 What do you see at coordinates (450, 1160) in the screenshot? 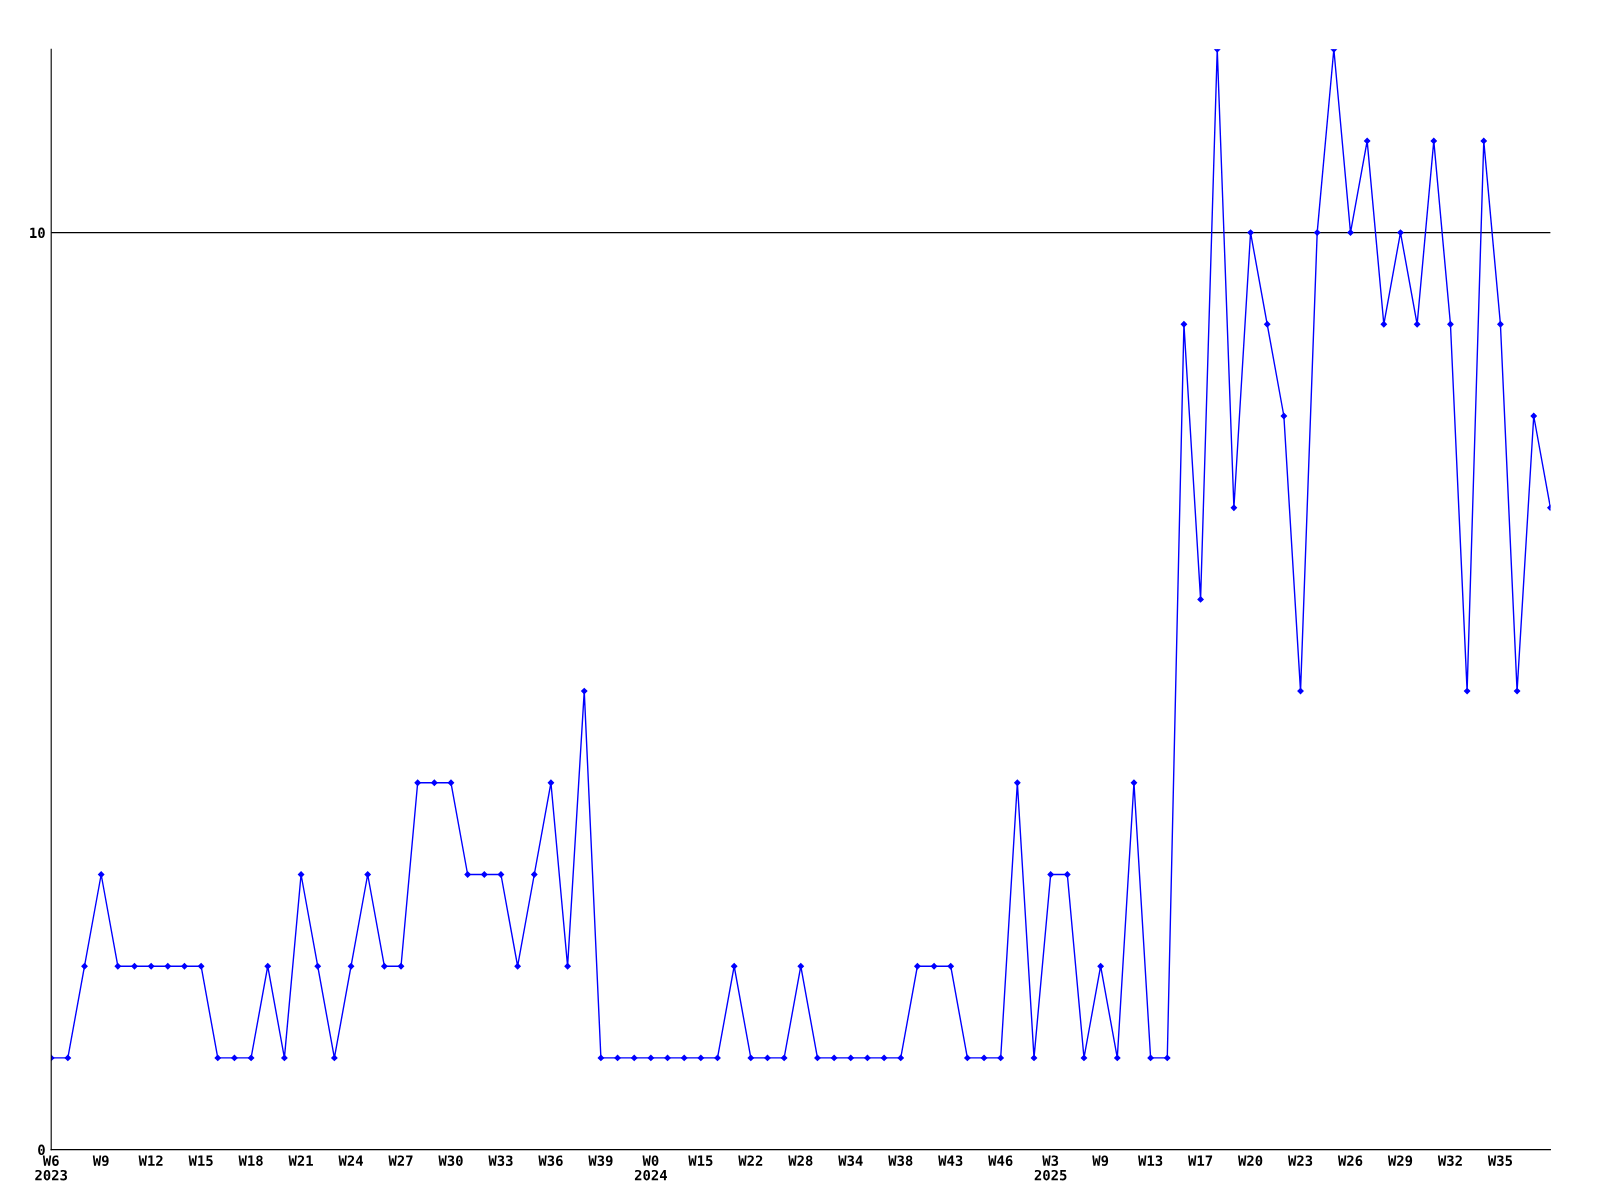
I see `x-tick-label: W30` at bounding box center [450, 1160].